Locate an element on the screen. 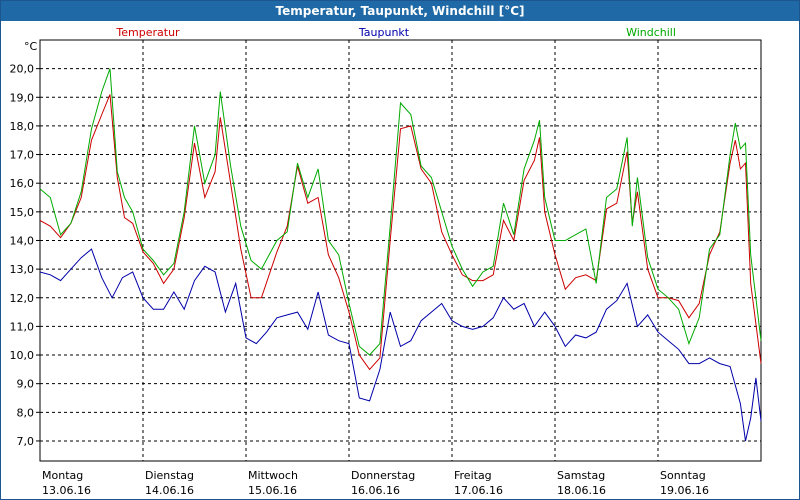 This screenshot has height=500, width=800. x-tick-date-label: 15.06.16 is located at coordinates (272, 490).